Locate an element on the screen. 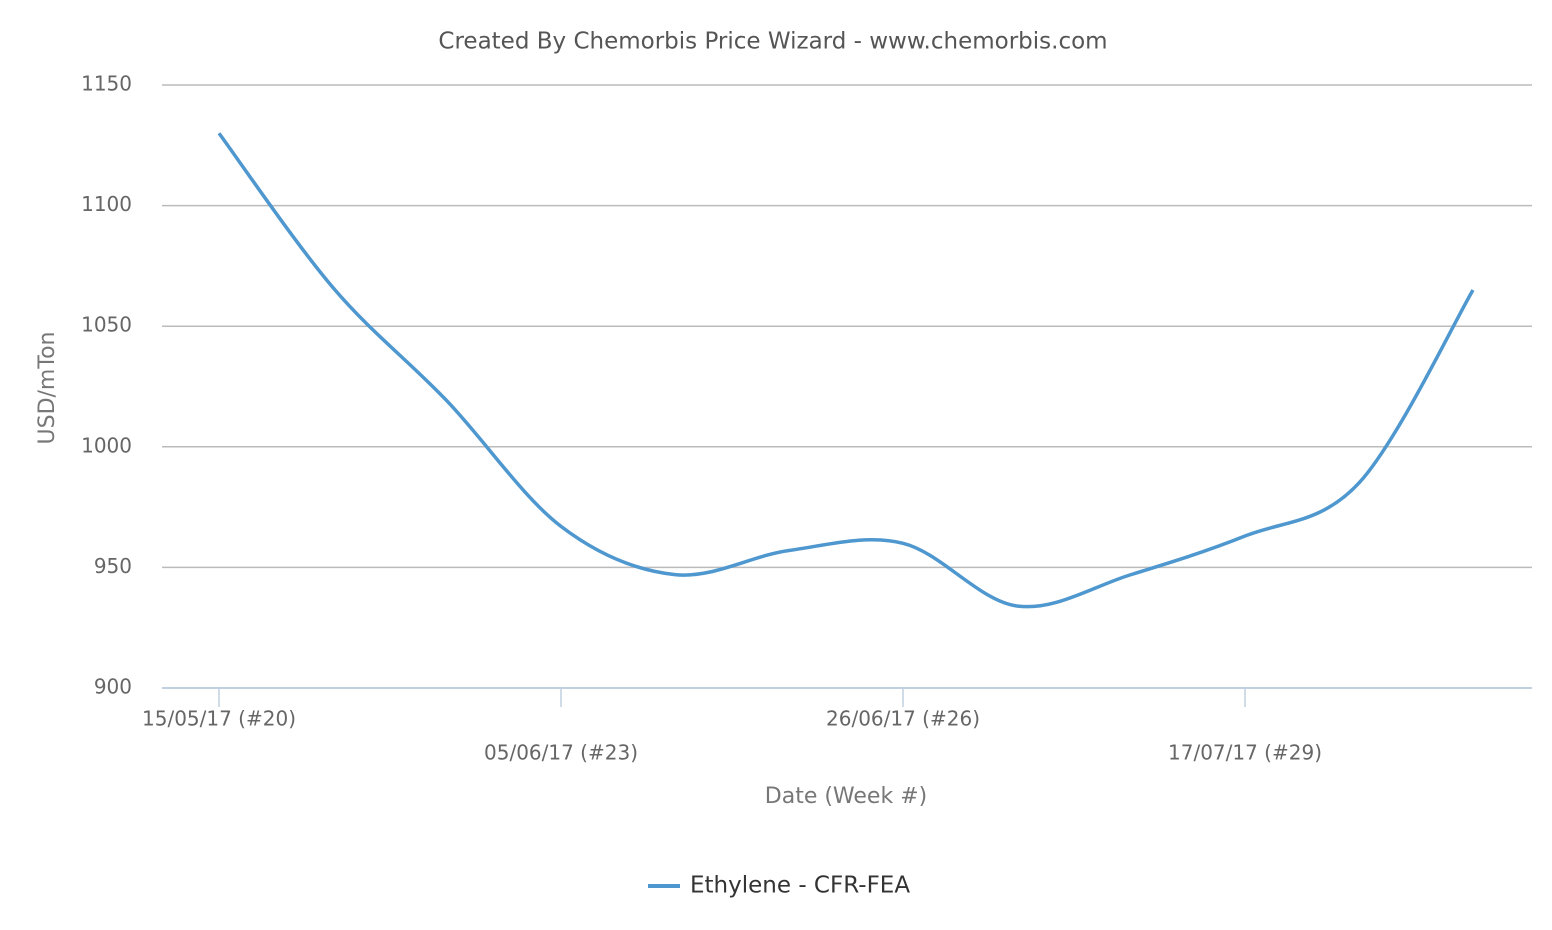  x-tick-label: 05/06/17 (#23) is located at coordinates (561, 753).